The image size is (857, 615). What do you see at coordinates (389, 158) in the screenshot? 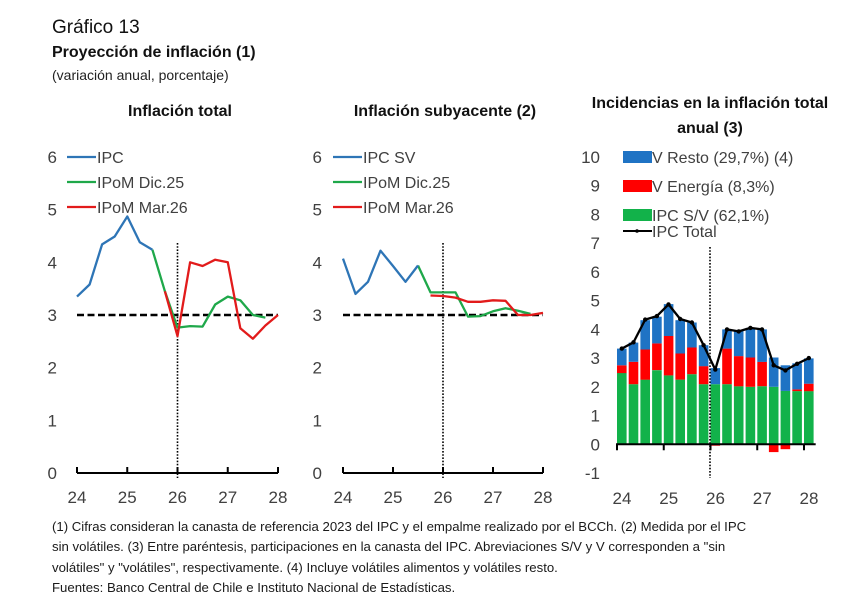
I see `legend-label: IPC SV` at bounding box center [389, 158].